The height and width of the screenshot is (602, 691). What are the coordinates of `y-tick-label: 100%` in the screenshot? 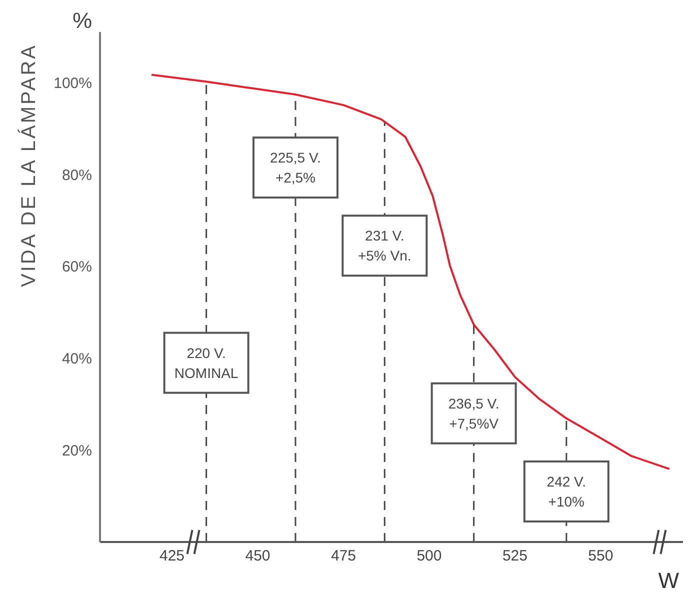 It's located at (73, 83).